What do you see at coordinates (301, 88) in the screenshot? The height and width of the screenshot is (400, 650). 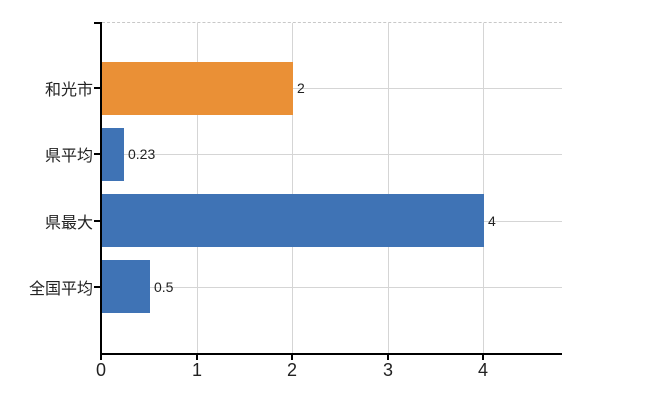 I see `bar-value-label: 2` at bounding box center [301, 88].